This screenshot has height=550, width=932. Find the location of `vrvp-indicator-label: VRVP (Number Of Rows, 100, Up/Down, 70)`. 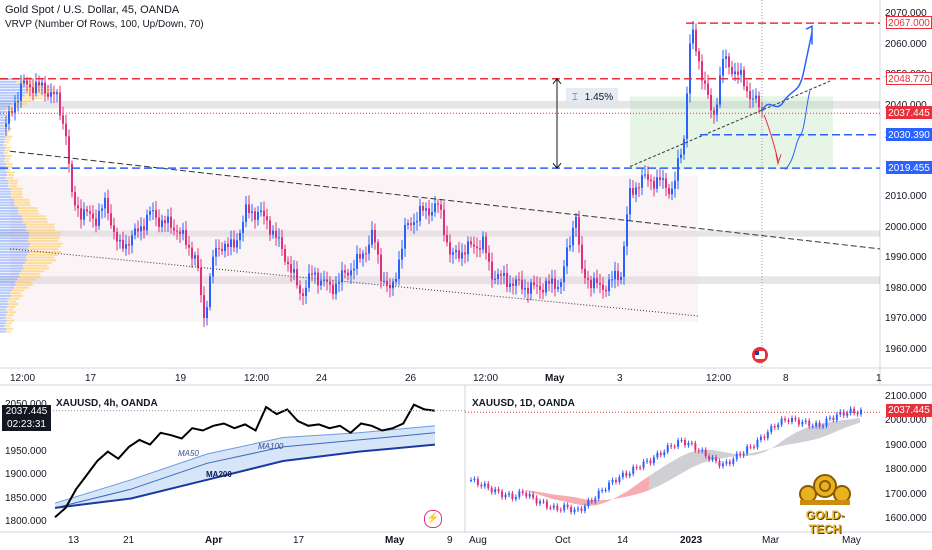

vrvp-indicator-label: VRVP (Number Of Rows, 100, Up/Down, 70) is located at coordinates (104, 24).